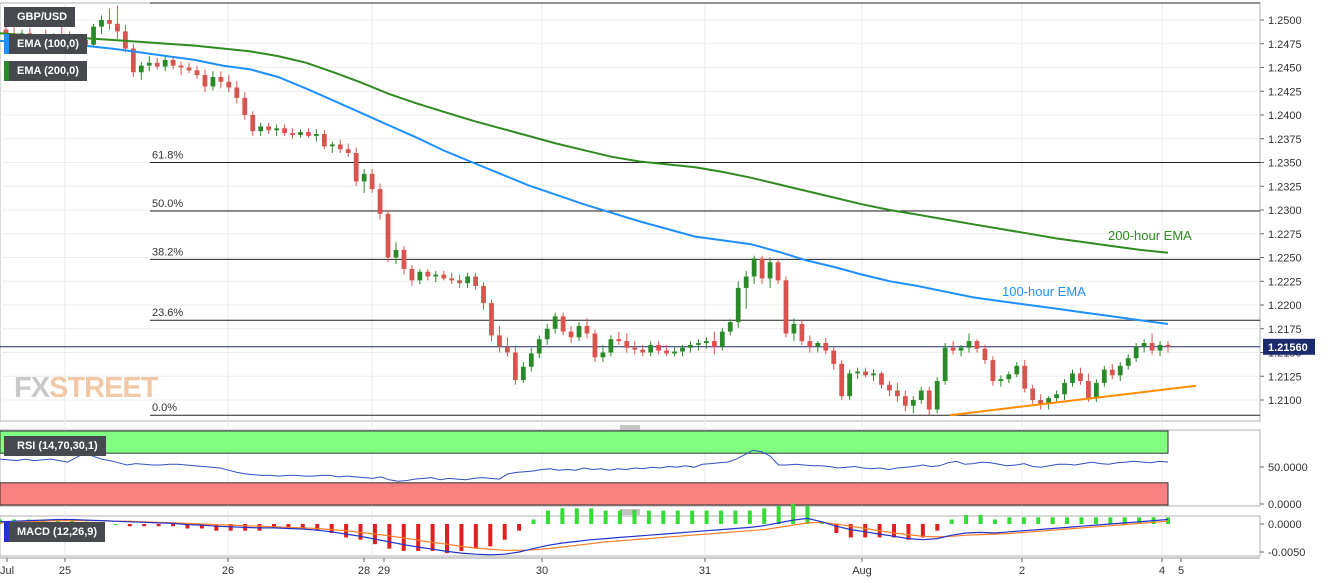 This screenshot has width=1331, height=583. Describe the element at coordinates (1022, 571) in the screenshot. I see `x-tick-label: 2` at that location.